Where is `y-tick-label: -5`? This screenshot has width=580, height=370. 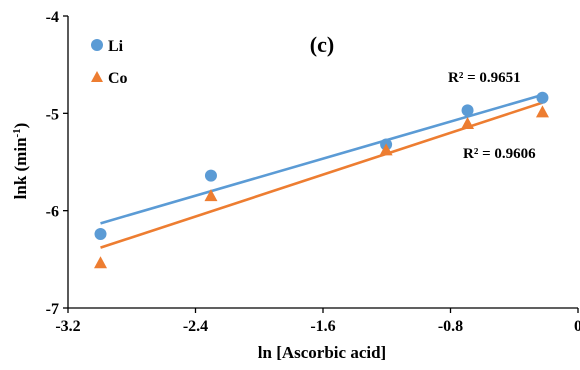 y-tick-label: -5 is located at coordinates (52, 114).